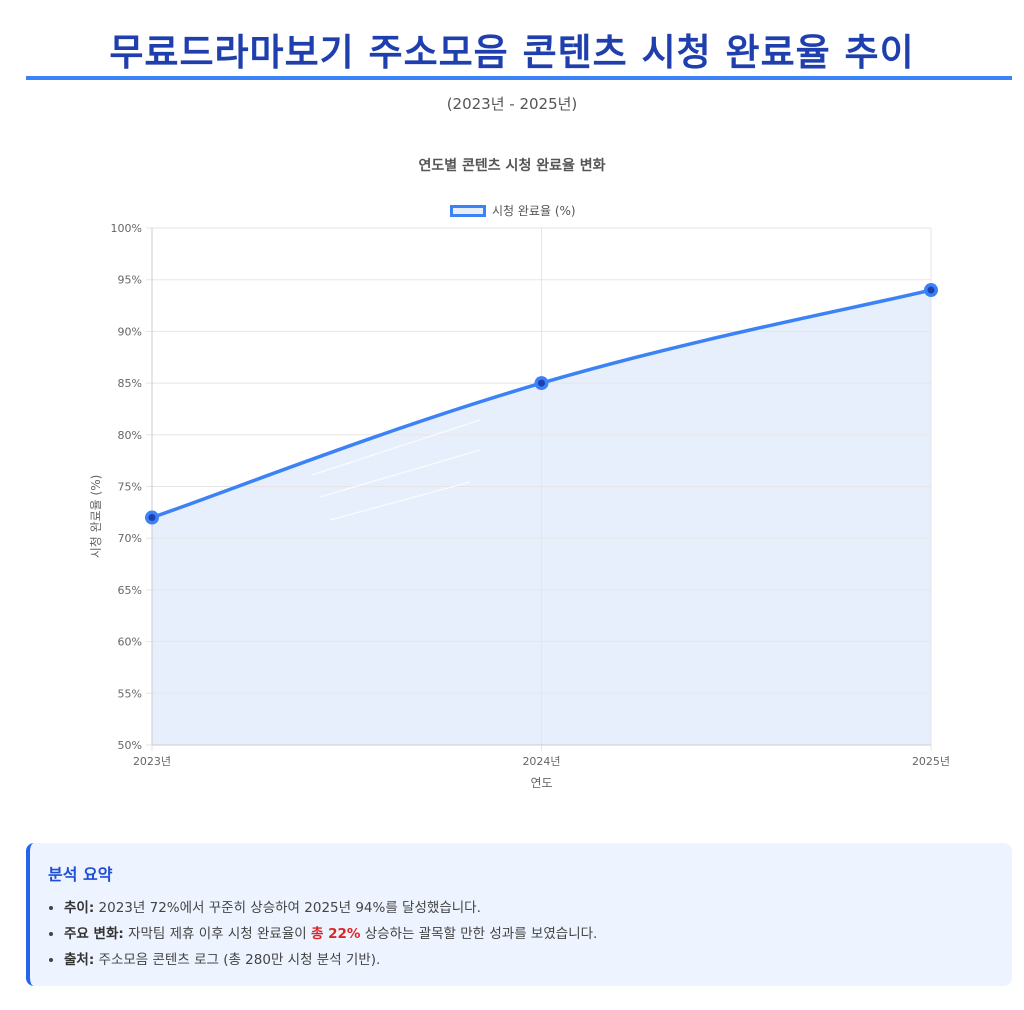 Image resolution: width=1024 pixels, height=1010 pixels. What do you see at coordinates (79, 908) in the screenshot?
I see `summary-item-label: 추이:` at bounding box center [79, 908].